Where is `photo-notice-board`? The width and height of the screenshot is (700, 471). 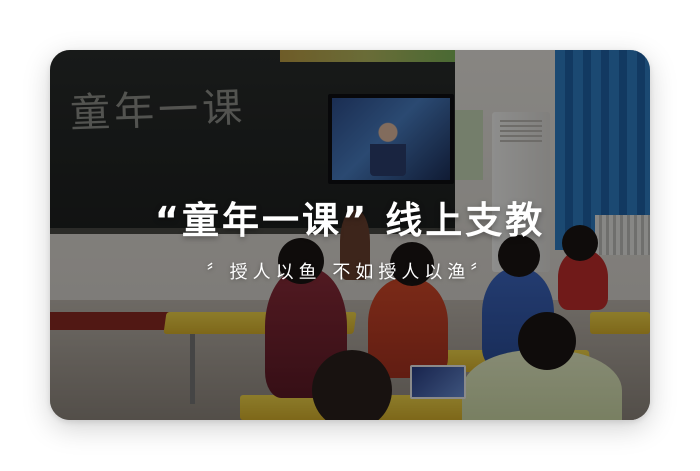
photo-notice-board is located at coordinates (469, 145).